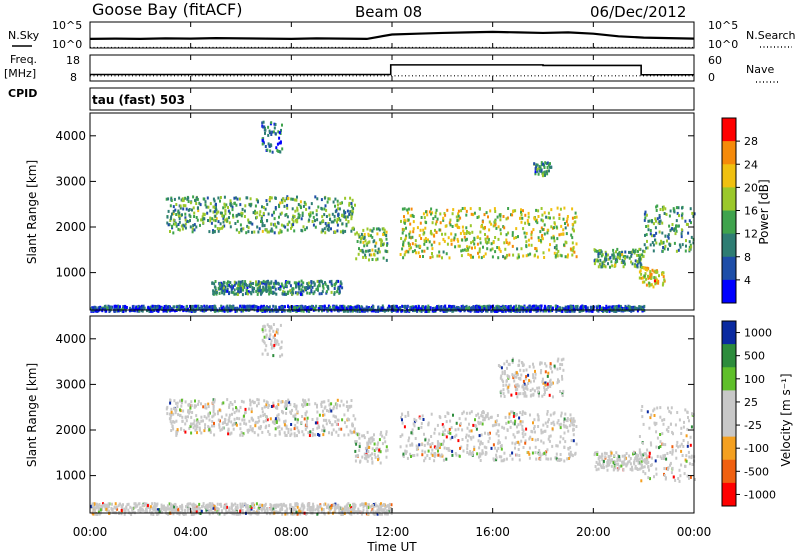 Image resolution: width=800 pixels, height=554 pixels. I want to click on colorbar-segment, so click(729, 291).